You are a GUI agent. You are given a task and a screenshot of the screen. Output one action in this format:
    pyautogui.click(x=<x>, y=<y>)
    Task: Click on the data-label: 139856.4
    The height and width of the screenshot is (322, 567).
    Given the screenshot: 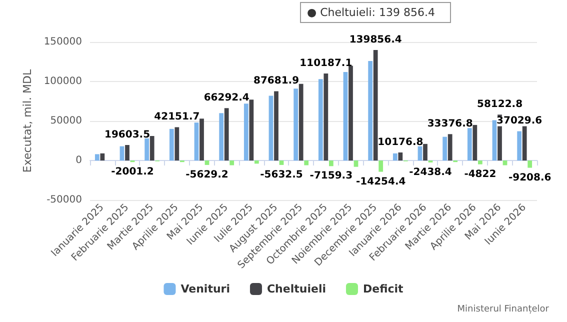 What is the action you would take?
    pyautogui.click(x=375, y=40)
    